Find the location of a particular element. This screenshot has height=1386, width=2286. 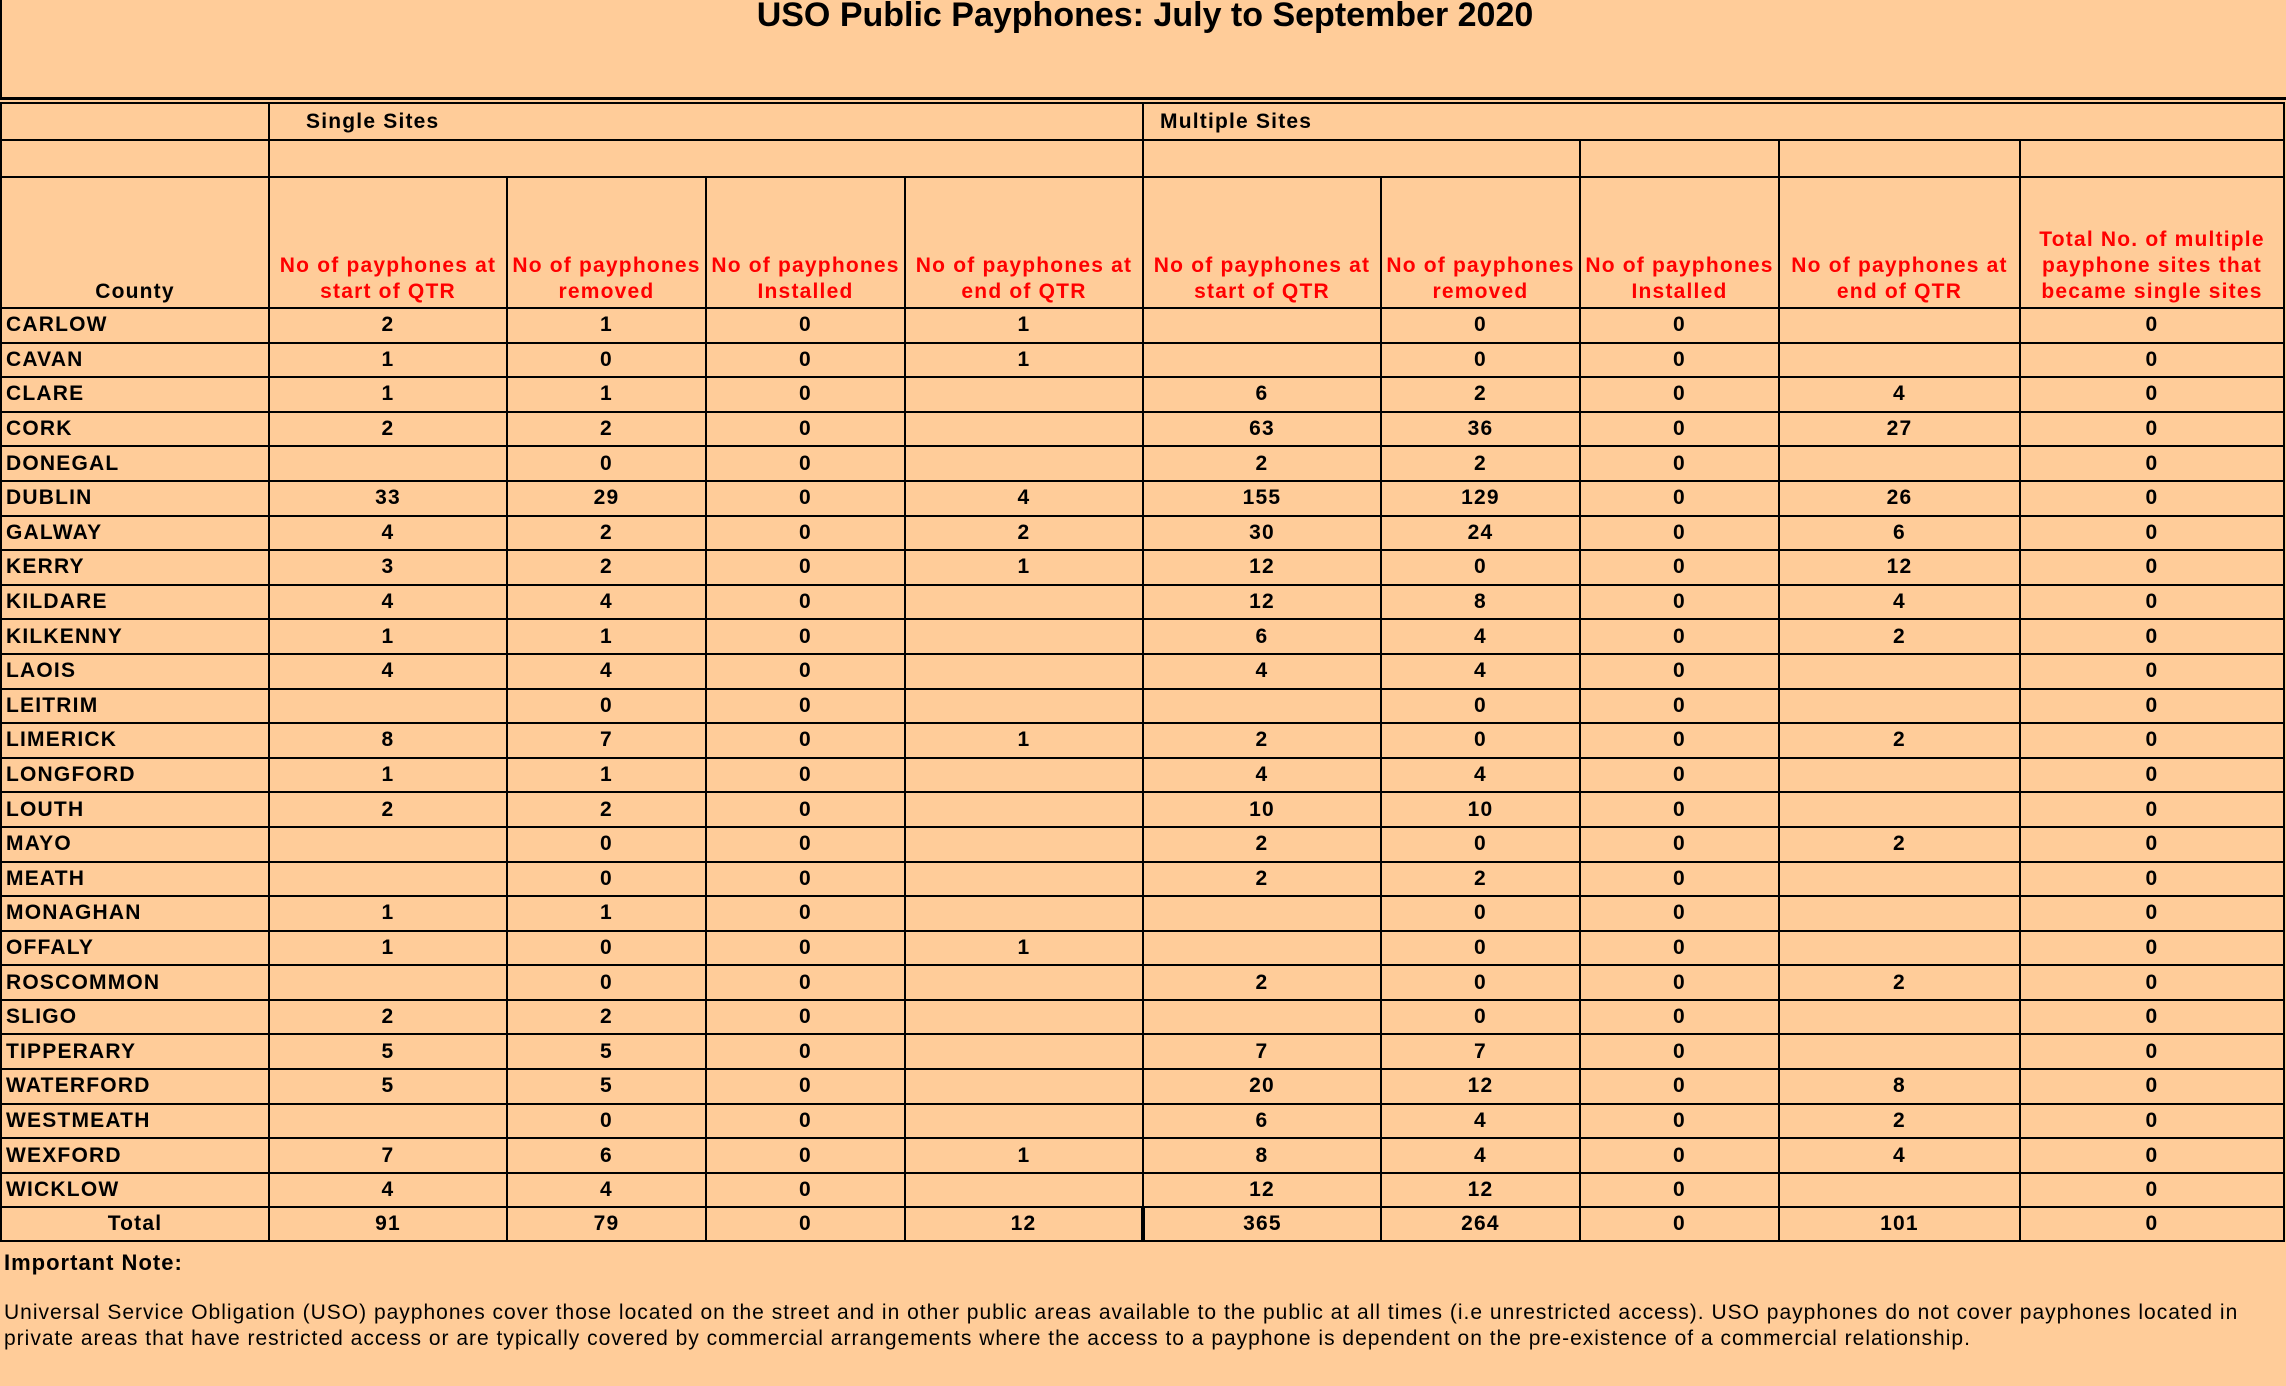

header-single-end: No of payphones at end of QTR is located at coordinates (1024, 242).